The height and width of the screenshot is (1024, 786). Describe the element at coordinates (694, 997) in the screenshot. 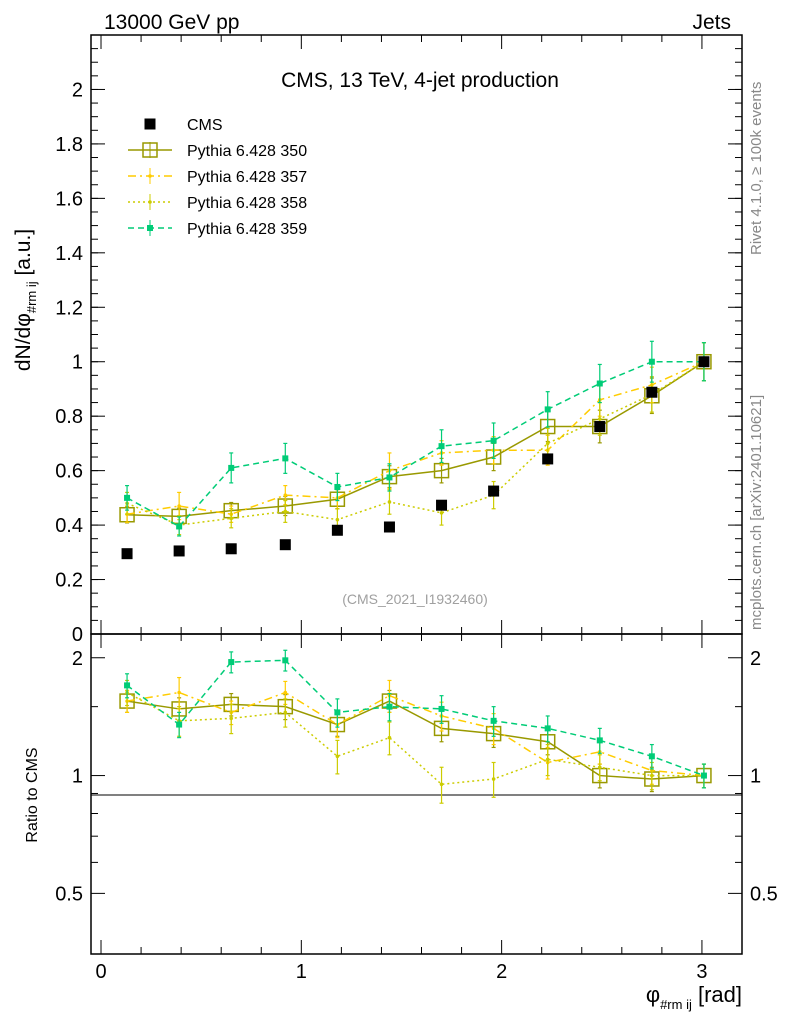

I see `x-axis-label: φ#rm ij [rad]` at that location.